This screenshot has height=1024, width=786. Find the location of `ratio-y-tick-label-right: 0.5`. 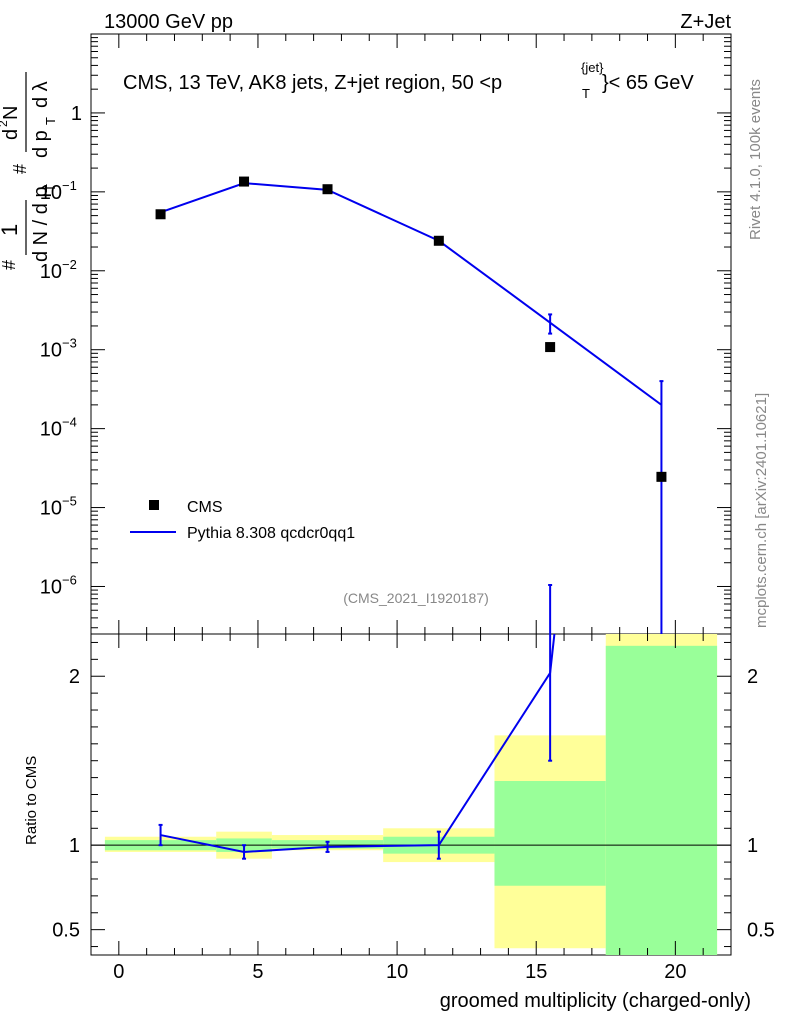

ratio-y-tick-label-right: 0.5 is located at coordinates (761, 931).